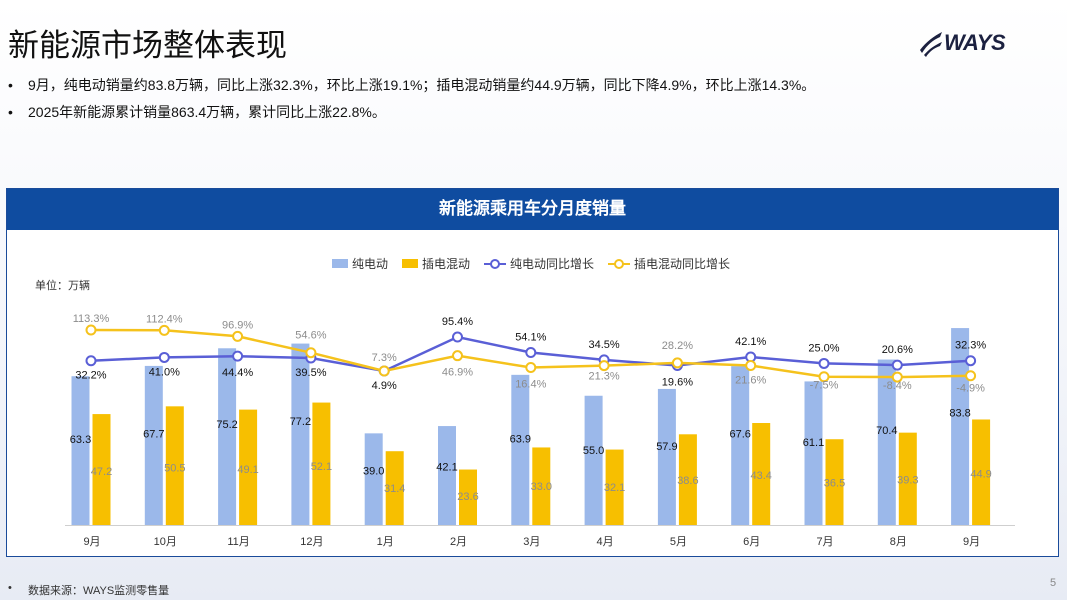 This screenshot has width=1067, height=600. I want to click on chart-title: 新能源乘用车分月度销量, so click(532, 209).